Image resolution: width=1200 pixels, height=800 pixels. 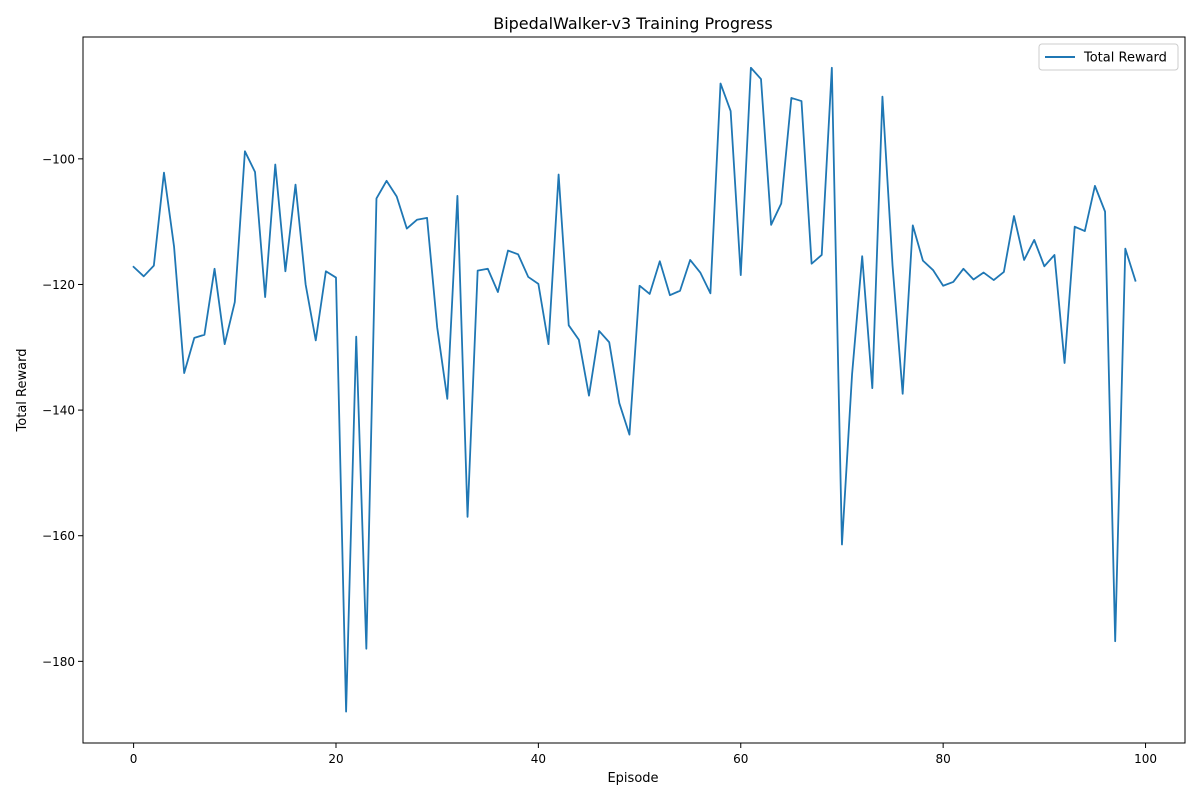 What do you see at coordinates (22, 391) in the screenshot?
I see `y-axis-label: Total Reward` at bounding box center [22, 391].